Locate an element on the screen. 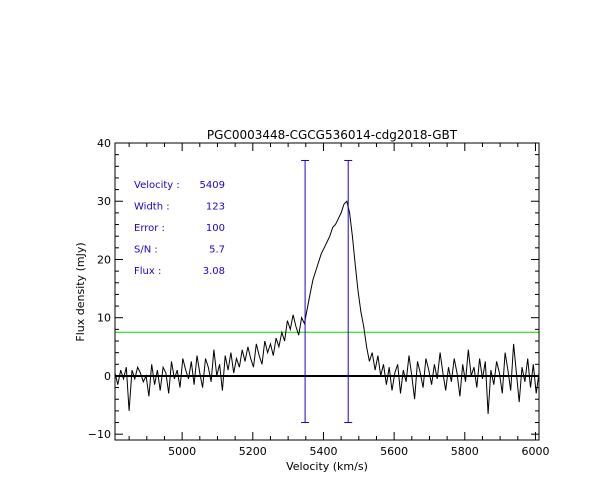 The height and width of the screenshot is (500, 595). annotation-label: Error : is located at coordinates (149, 228).